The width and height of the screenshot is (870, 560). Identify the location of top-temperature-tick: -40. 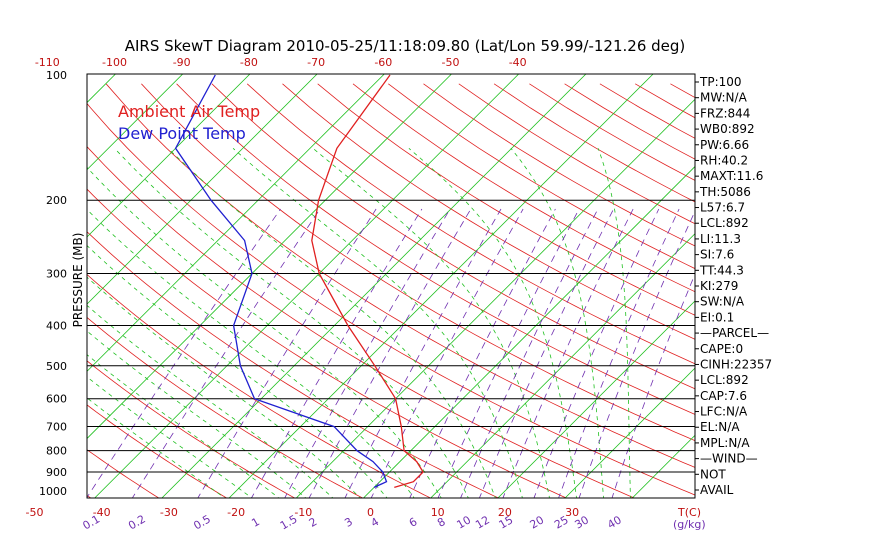
(518, 62).